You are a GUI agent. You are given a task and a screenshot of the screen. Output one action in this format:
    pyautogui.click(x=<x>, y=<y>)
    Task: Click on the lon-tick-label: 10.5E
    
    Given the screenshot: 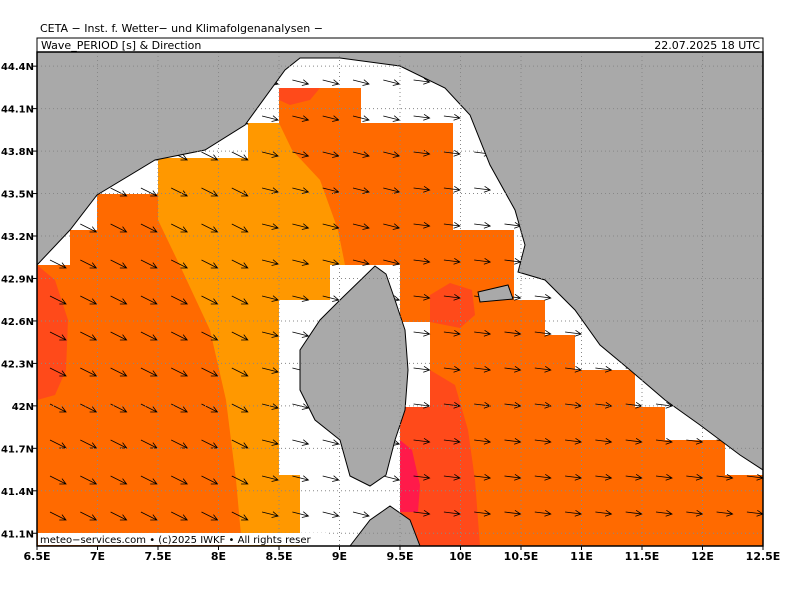 What is the action you would take?
    pyautogui.click(x=521, y=556)
    